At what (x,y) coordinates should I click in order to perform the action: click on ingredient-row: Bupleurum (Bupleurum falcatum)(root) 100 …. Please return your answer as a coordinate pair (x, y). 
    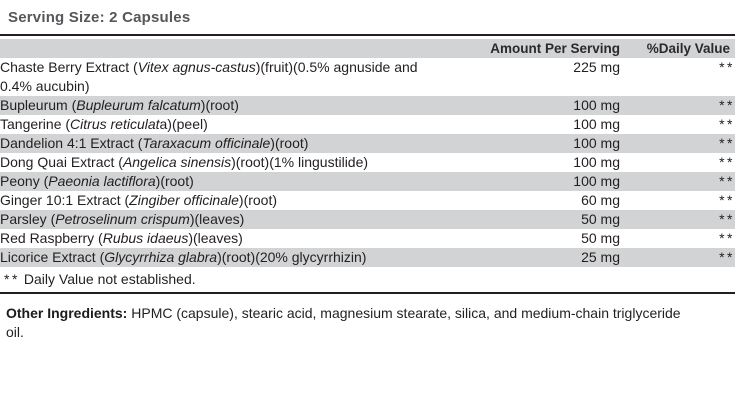
    Looking at the image, I should click on (367, 105).